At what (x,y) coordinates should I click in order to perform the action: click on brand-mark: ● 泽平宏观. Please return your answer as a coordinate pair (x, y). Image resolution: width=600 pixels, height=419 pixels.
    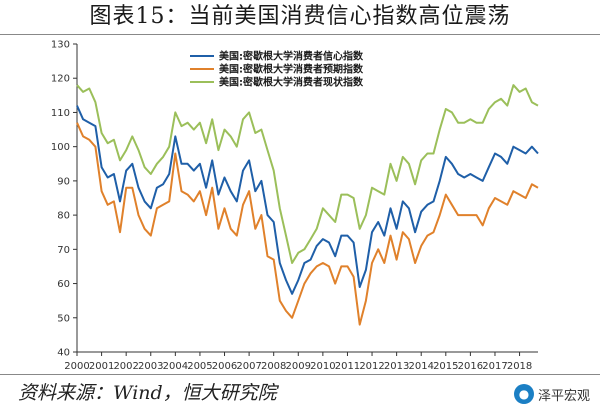
    Looking at the image, I should click on (551, 394).